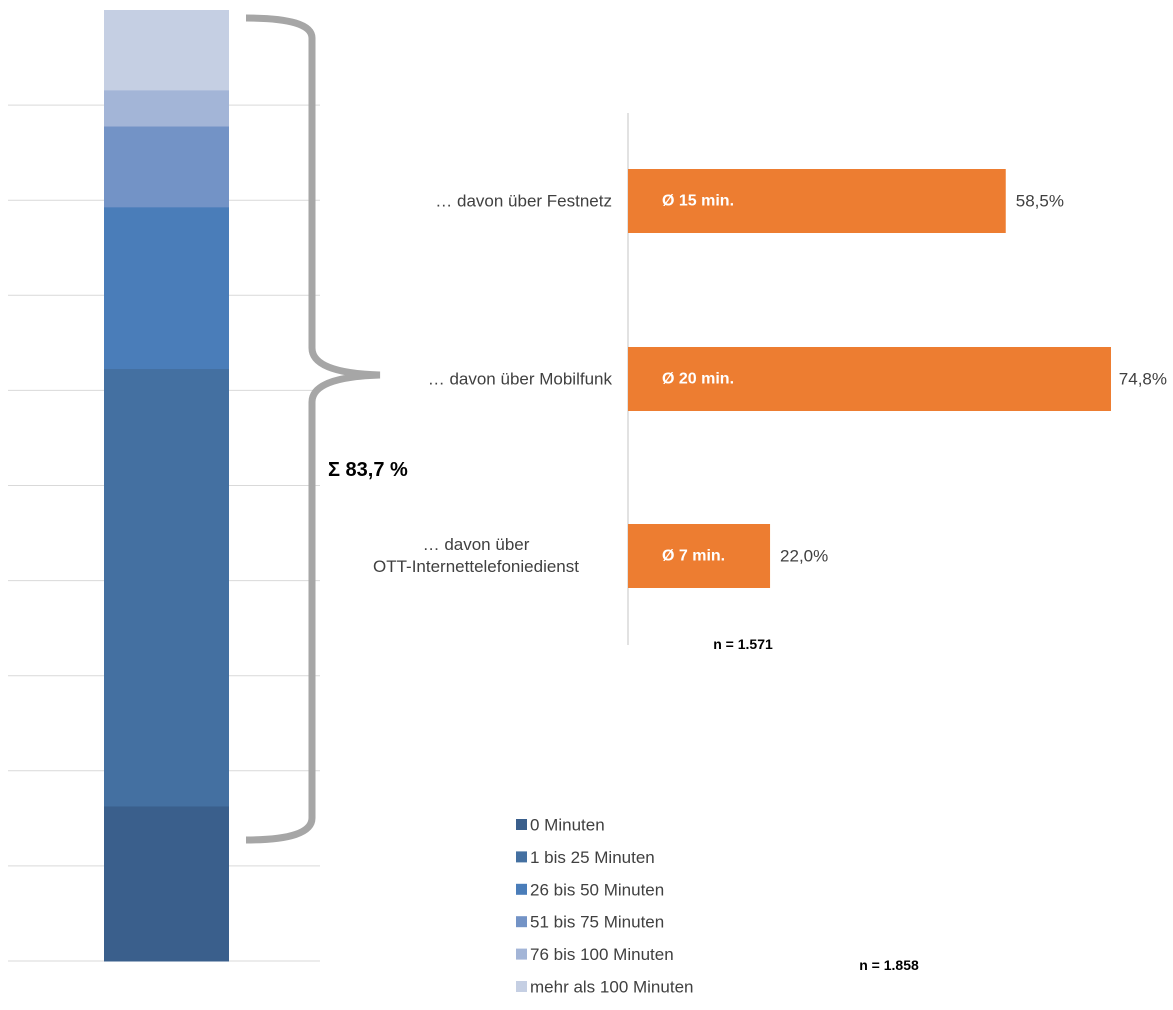 The height and width of the screenshot is (1010, 1173). I want to click on hbar-category-label: … davon über Mobilfunk, so click(520, 379).